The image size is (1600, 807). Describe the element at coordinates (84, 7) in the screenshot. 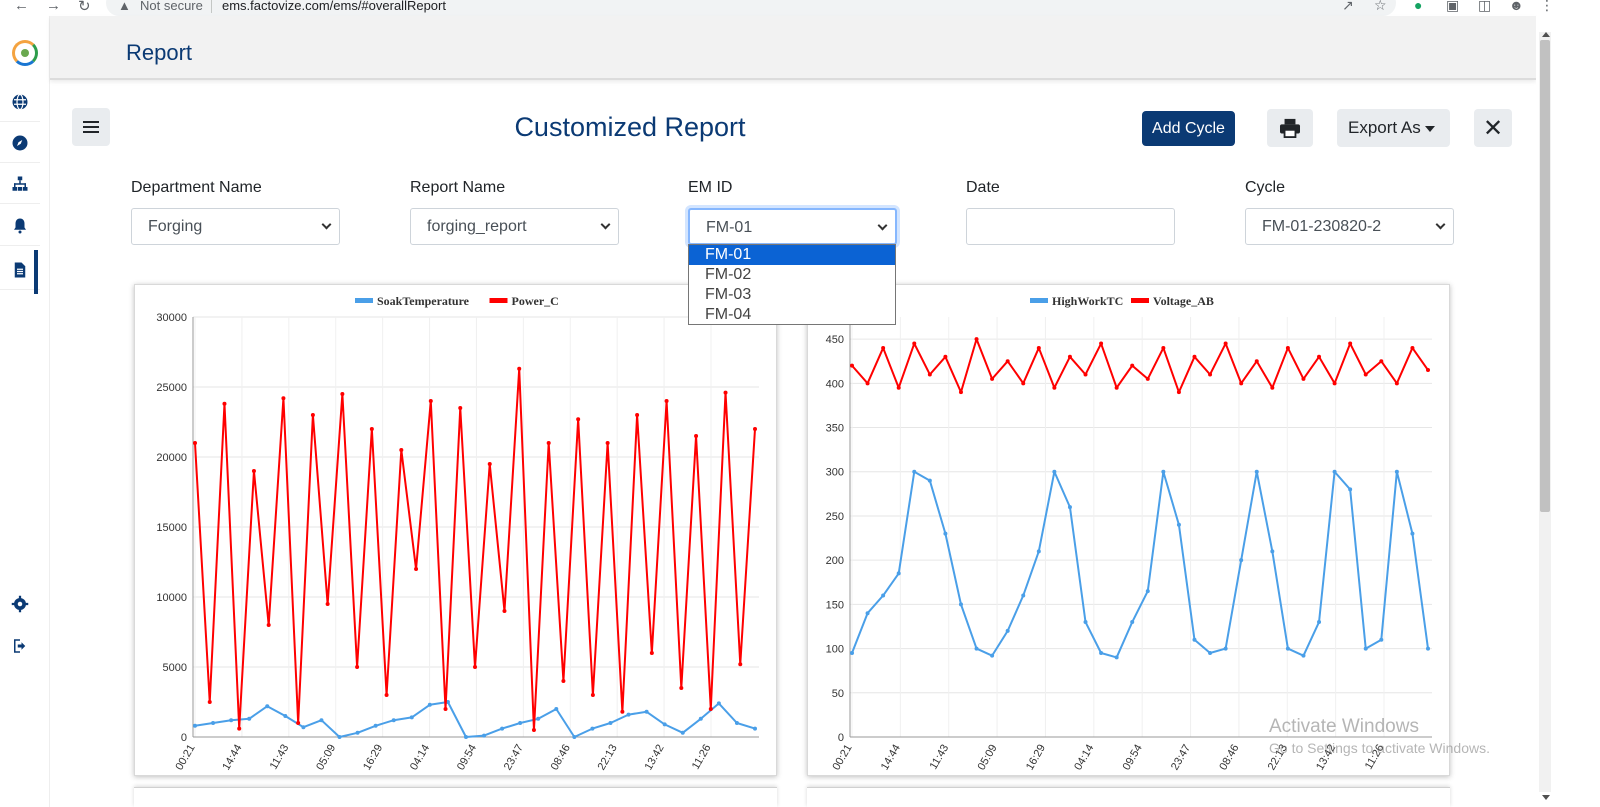

I see `reload-icon: ↻` at that location.